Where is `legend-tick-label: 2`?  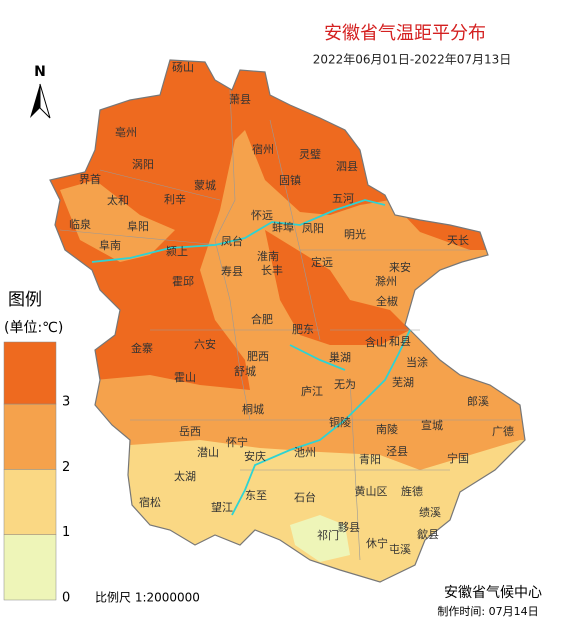 legend-tick-label: 2 is located at coordinates (66, 467).